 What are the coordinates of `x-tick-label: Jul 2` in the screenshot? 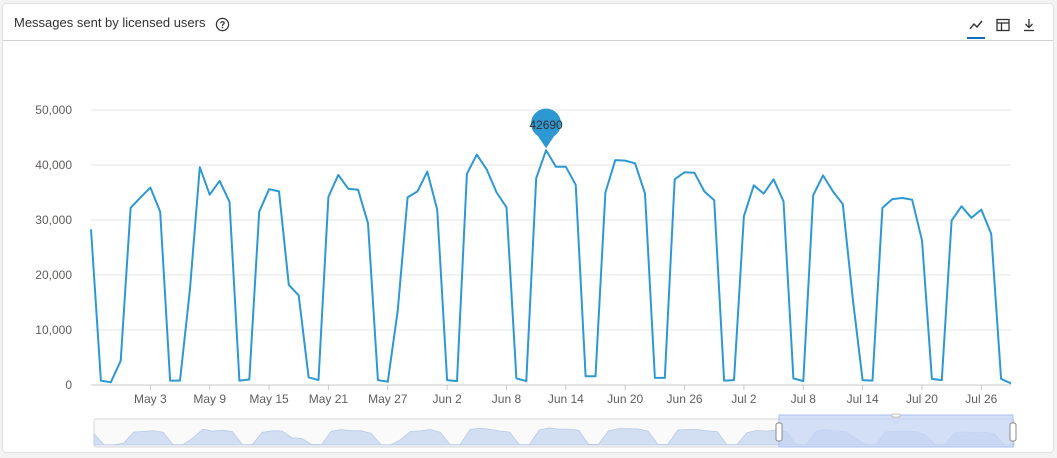 It's located at (744, 399).